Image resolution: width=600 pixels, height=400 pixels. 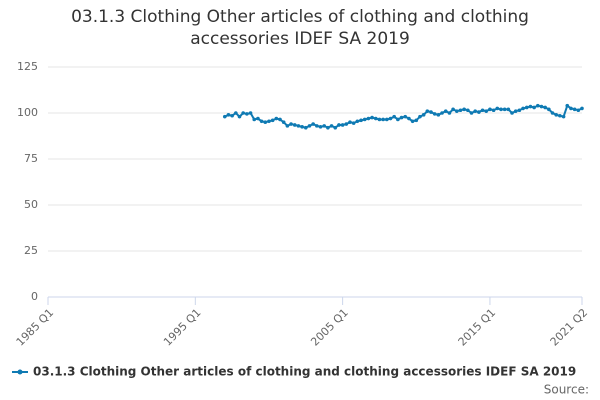 I want to click on y-tick-label: 125, so click(x=27, y=66).